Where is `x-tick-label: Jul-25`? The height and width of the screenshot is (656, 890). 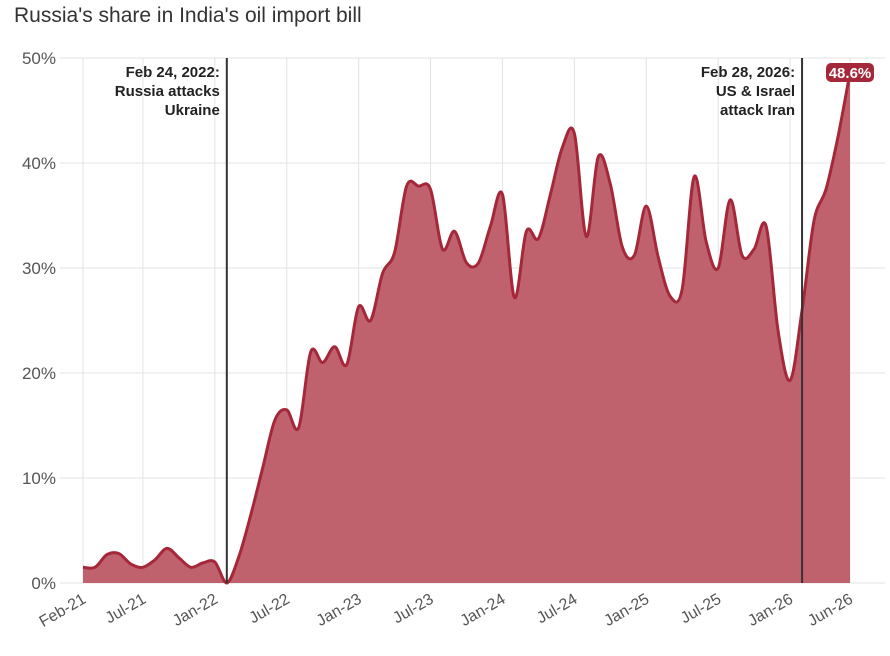 x-tick-label: Jul-25 is located at coordinates (701, 609).